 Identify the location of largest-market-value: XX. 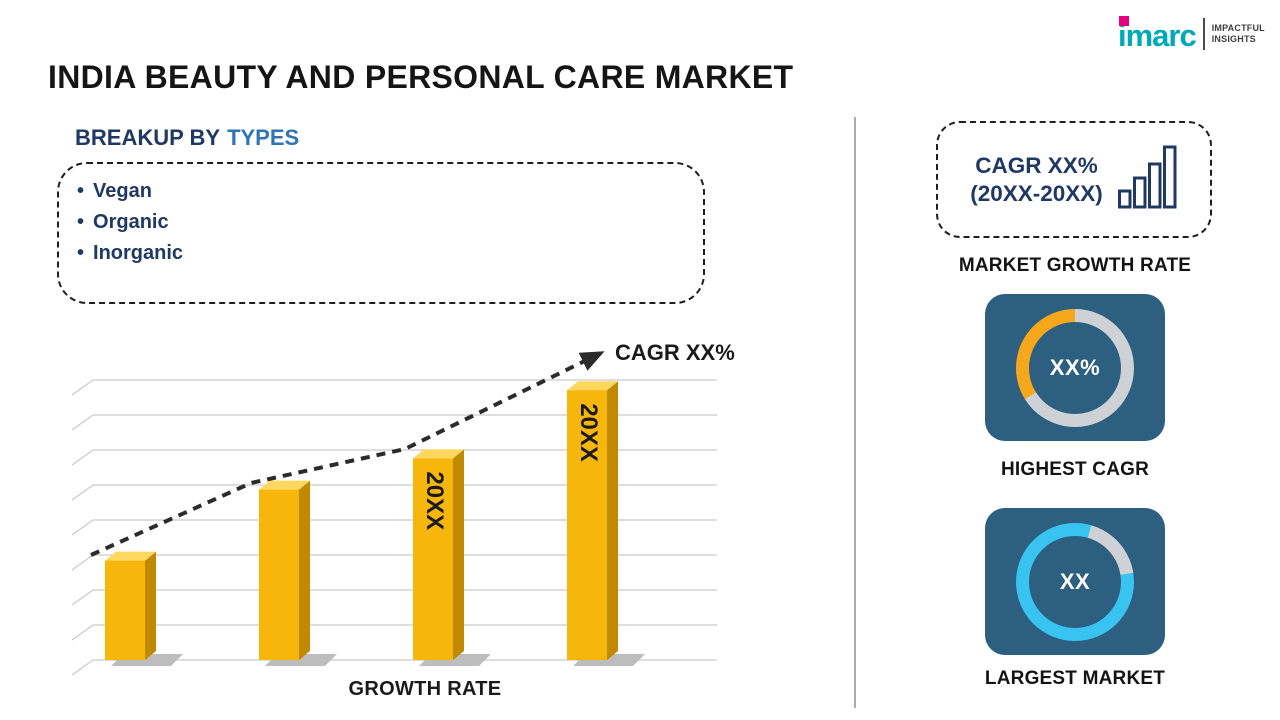
(1075, 581).